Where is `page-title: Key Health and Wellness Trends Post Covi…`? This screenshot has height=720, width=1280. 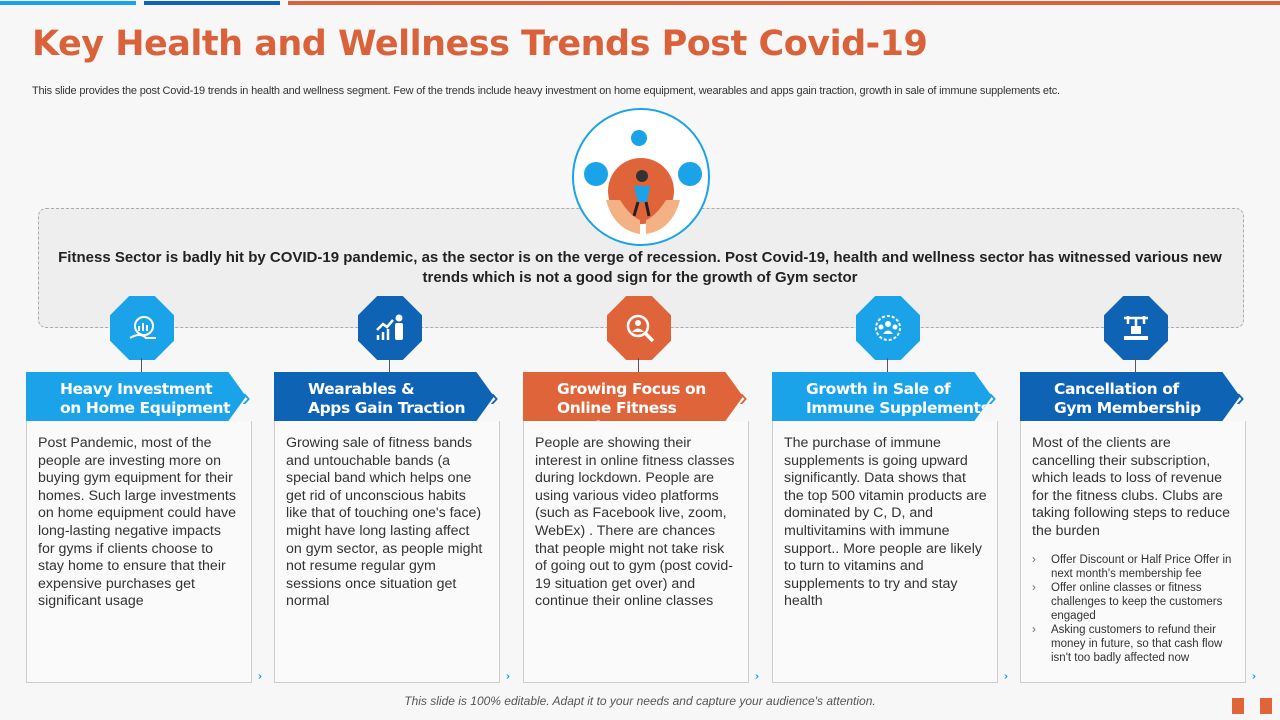
page-title: Key Health and Wellness Trends Post Covi… is located at coordinates (480, 44).